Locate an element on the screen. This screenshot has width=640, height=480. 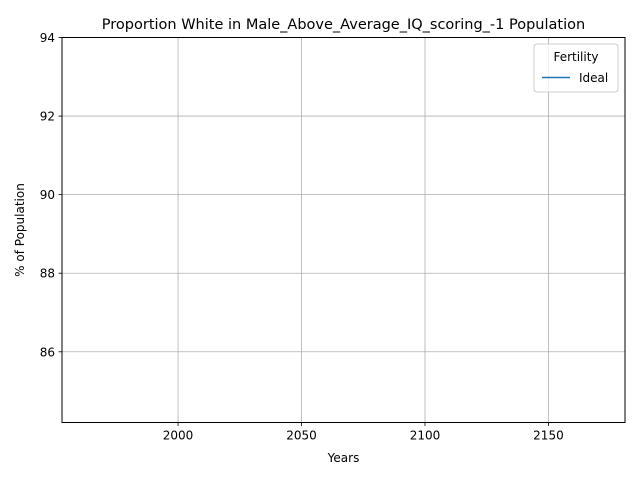
y-tick-label: 88 is located at coordinates (47, 274).